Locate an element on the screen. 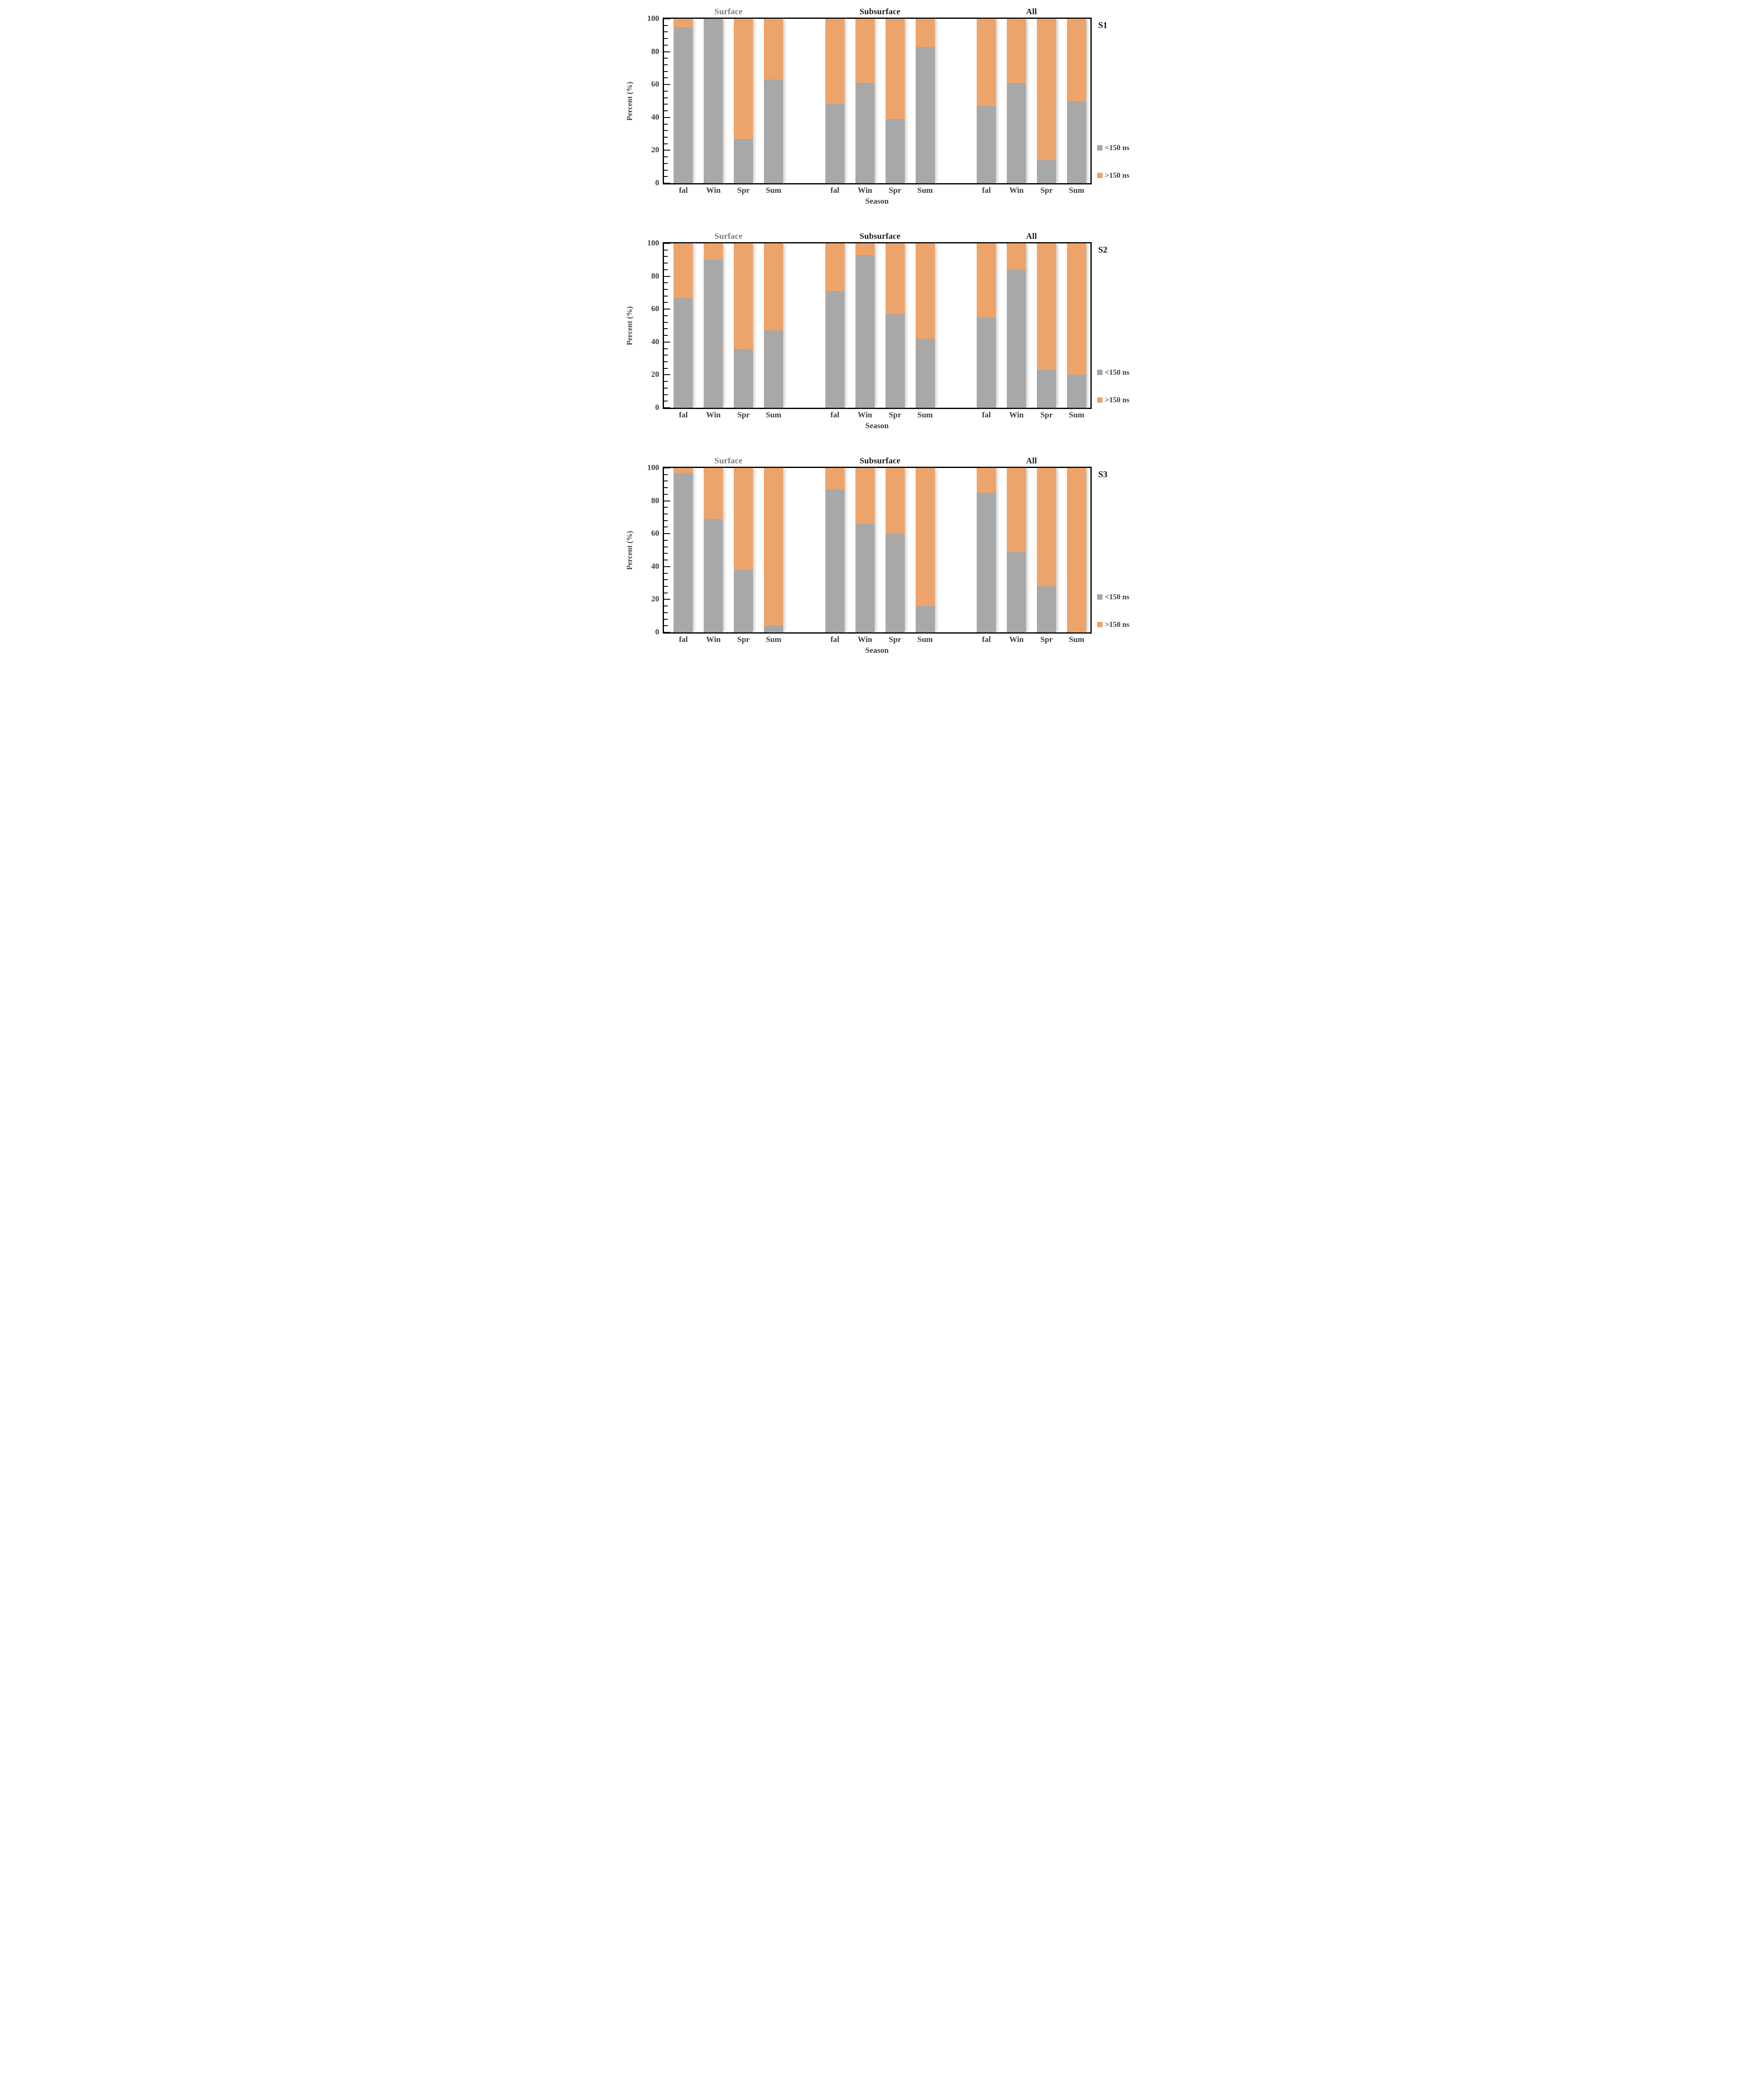  group-title-surface: Surface is located at coordinates (729, 460).